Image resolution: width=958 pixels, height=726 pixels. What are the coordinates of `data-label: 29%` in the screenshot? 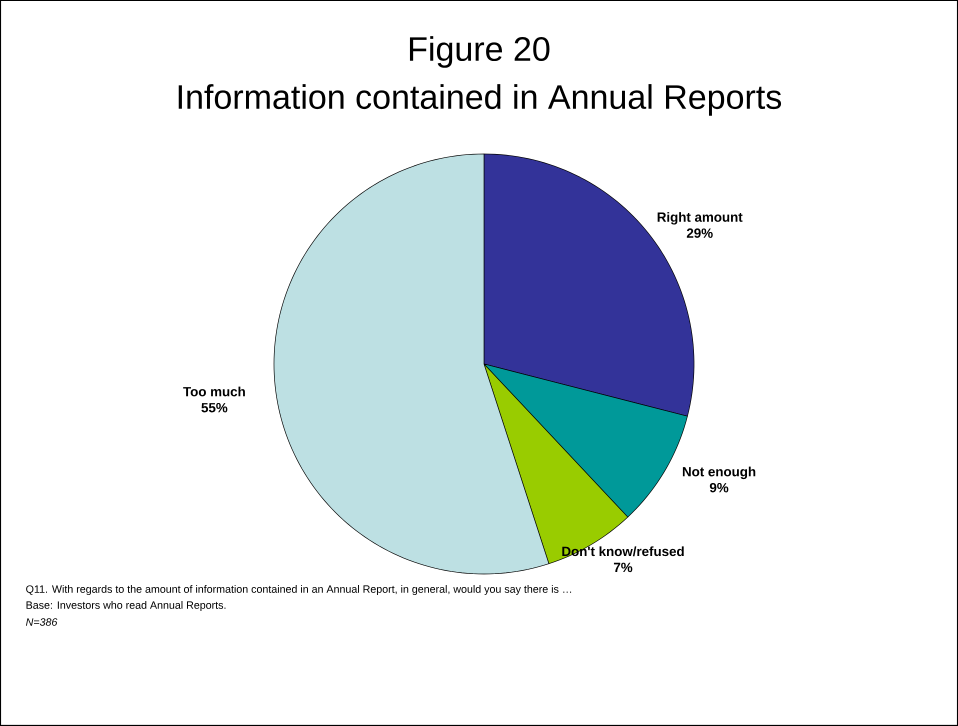 It's located at (699, 233).